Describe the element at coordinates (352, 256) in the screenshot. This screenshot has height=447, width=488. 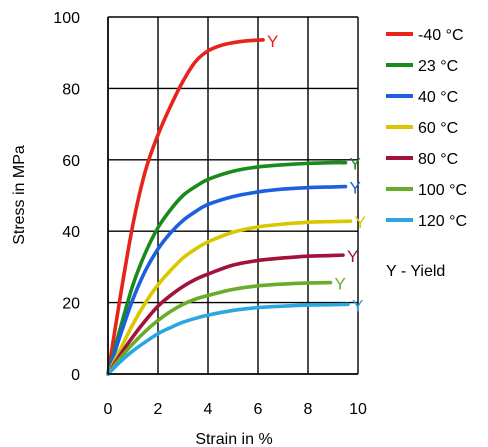
I see `yield-label-4: Y` at that location.